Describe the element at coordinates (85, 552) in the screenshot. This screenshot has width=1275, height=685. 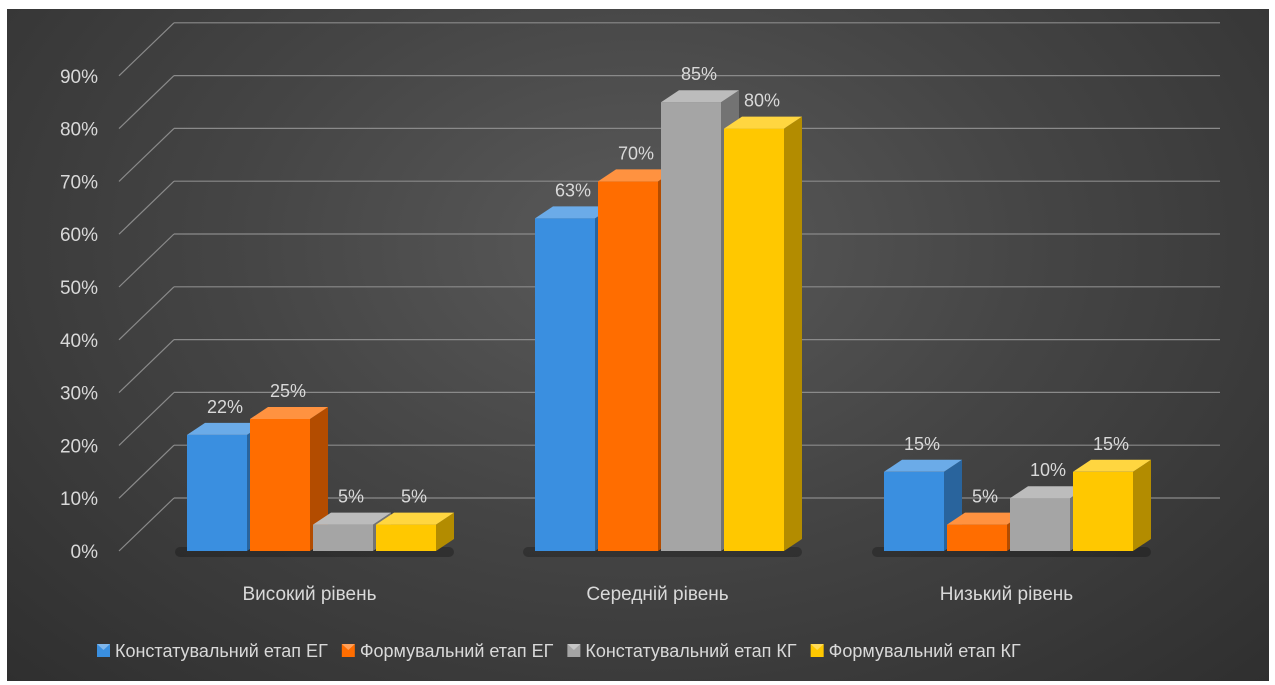
I see `y-tick-label: 0%` at that location.